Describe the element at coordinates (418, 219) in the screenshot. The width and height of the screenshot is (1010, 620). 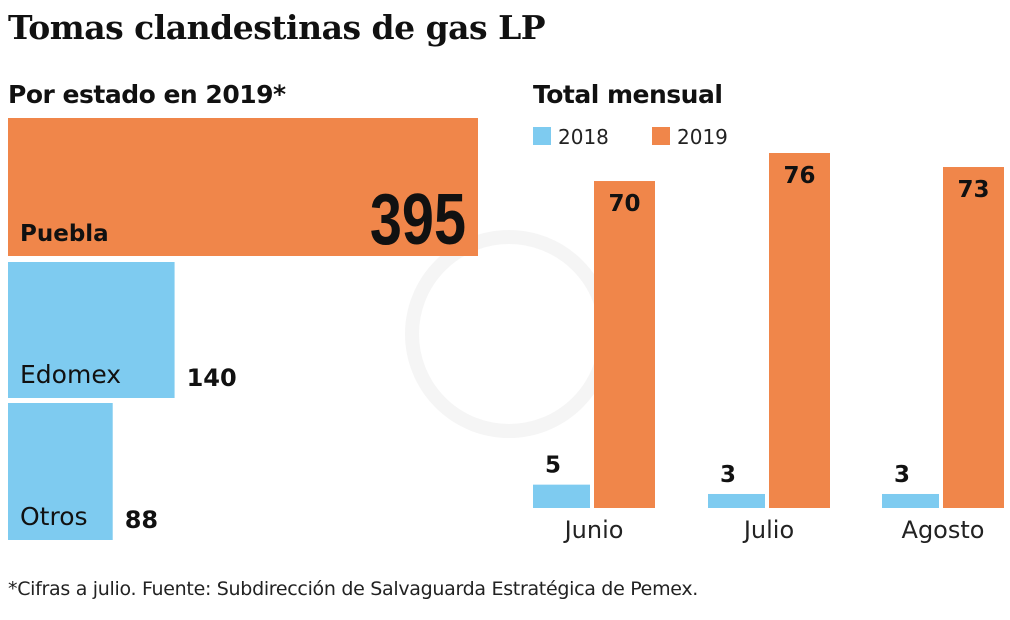
I see `value-label: 395` at that location.